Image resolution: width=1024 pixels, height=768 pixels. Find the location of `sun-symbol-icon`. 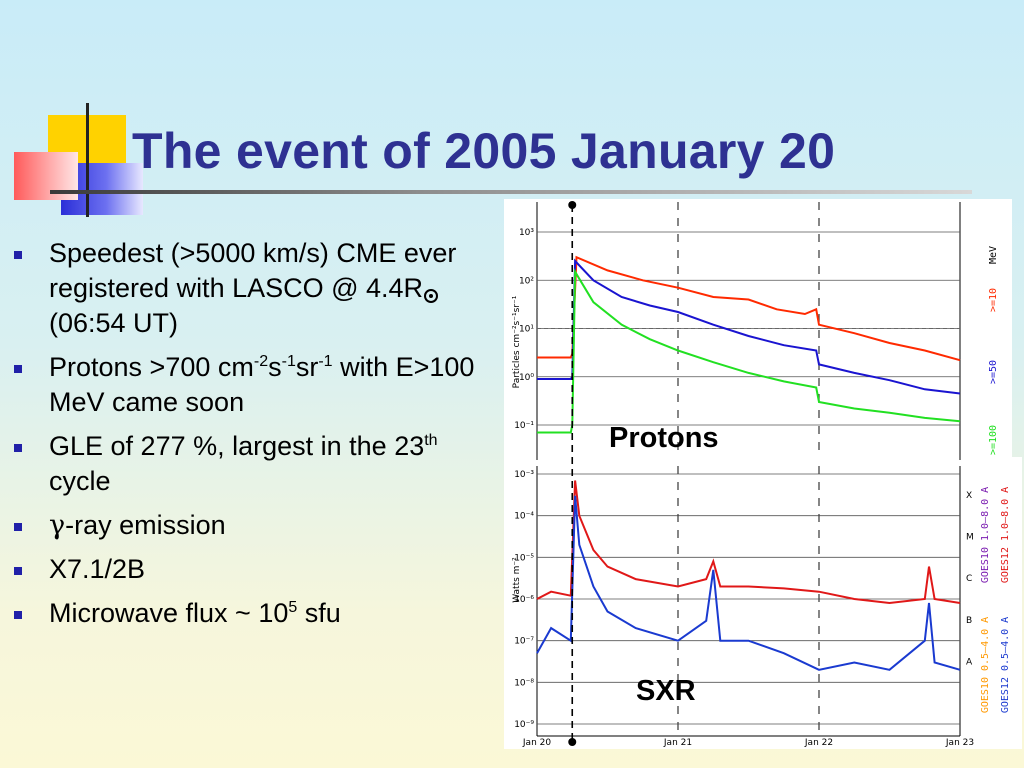

sun-symbol-icon is located at coordinates (431, 296).